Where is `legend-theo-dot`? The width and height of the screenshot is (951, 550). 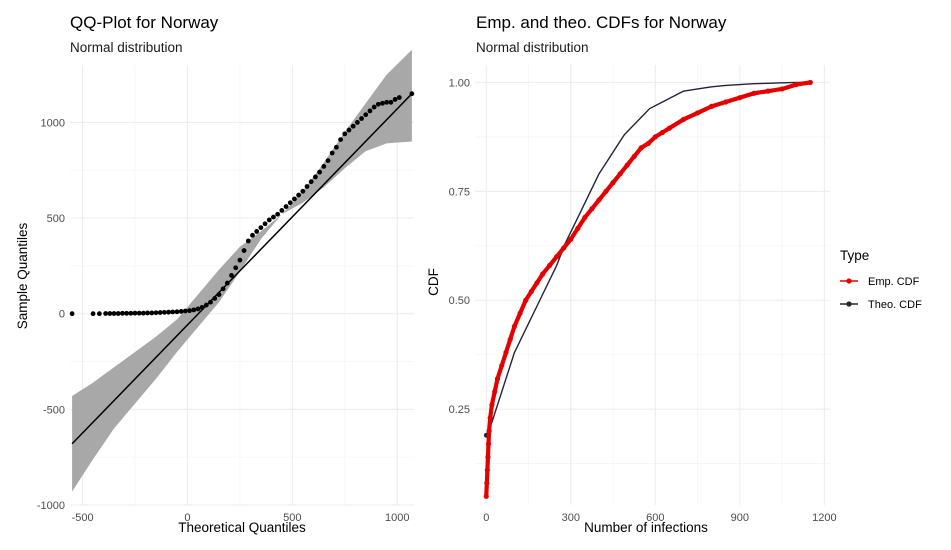
legend-theo-dot is located at coordinates (849, 304).